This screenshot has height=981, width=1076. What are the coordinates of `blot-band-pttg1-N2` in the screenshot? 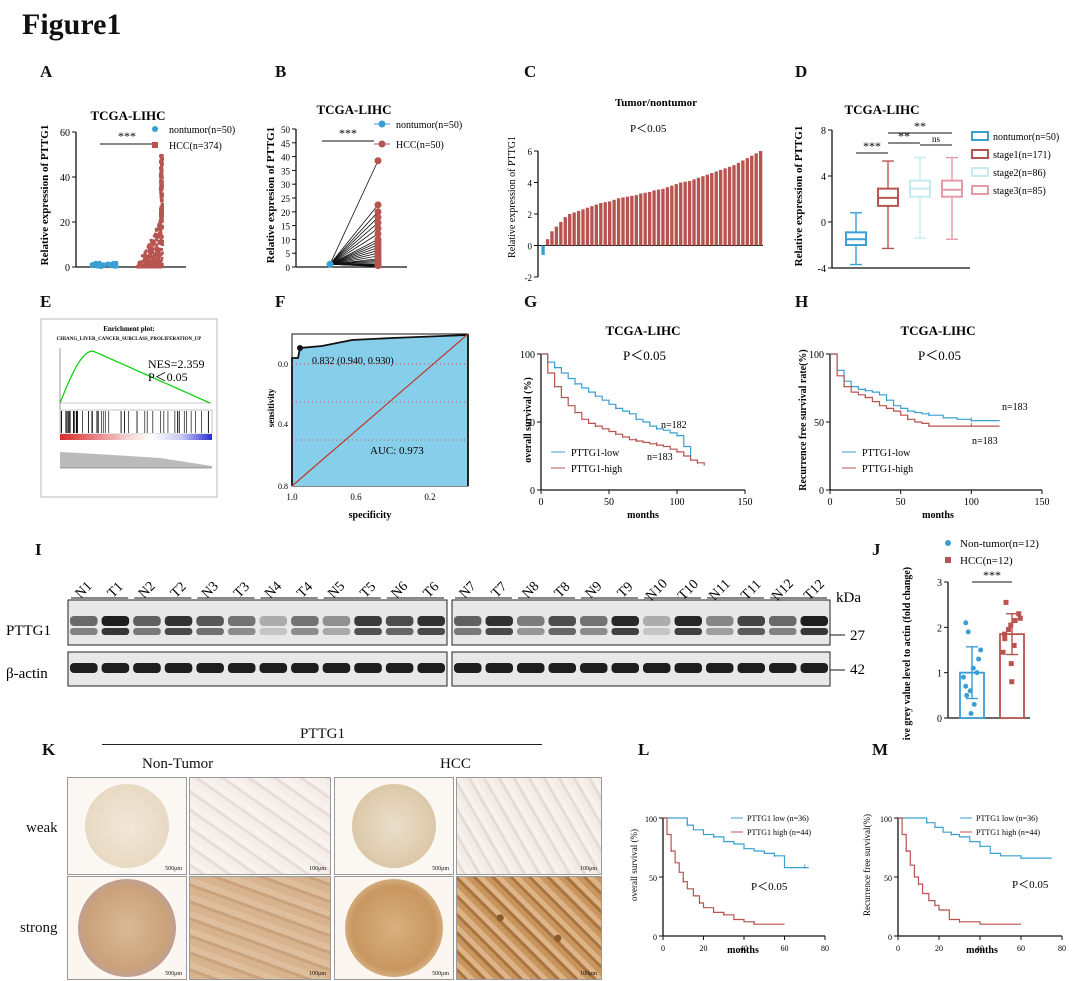 It's located at (147, 621).